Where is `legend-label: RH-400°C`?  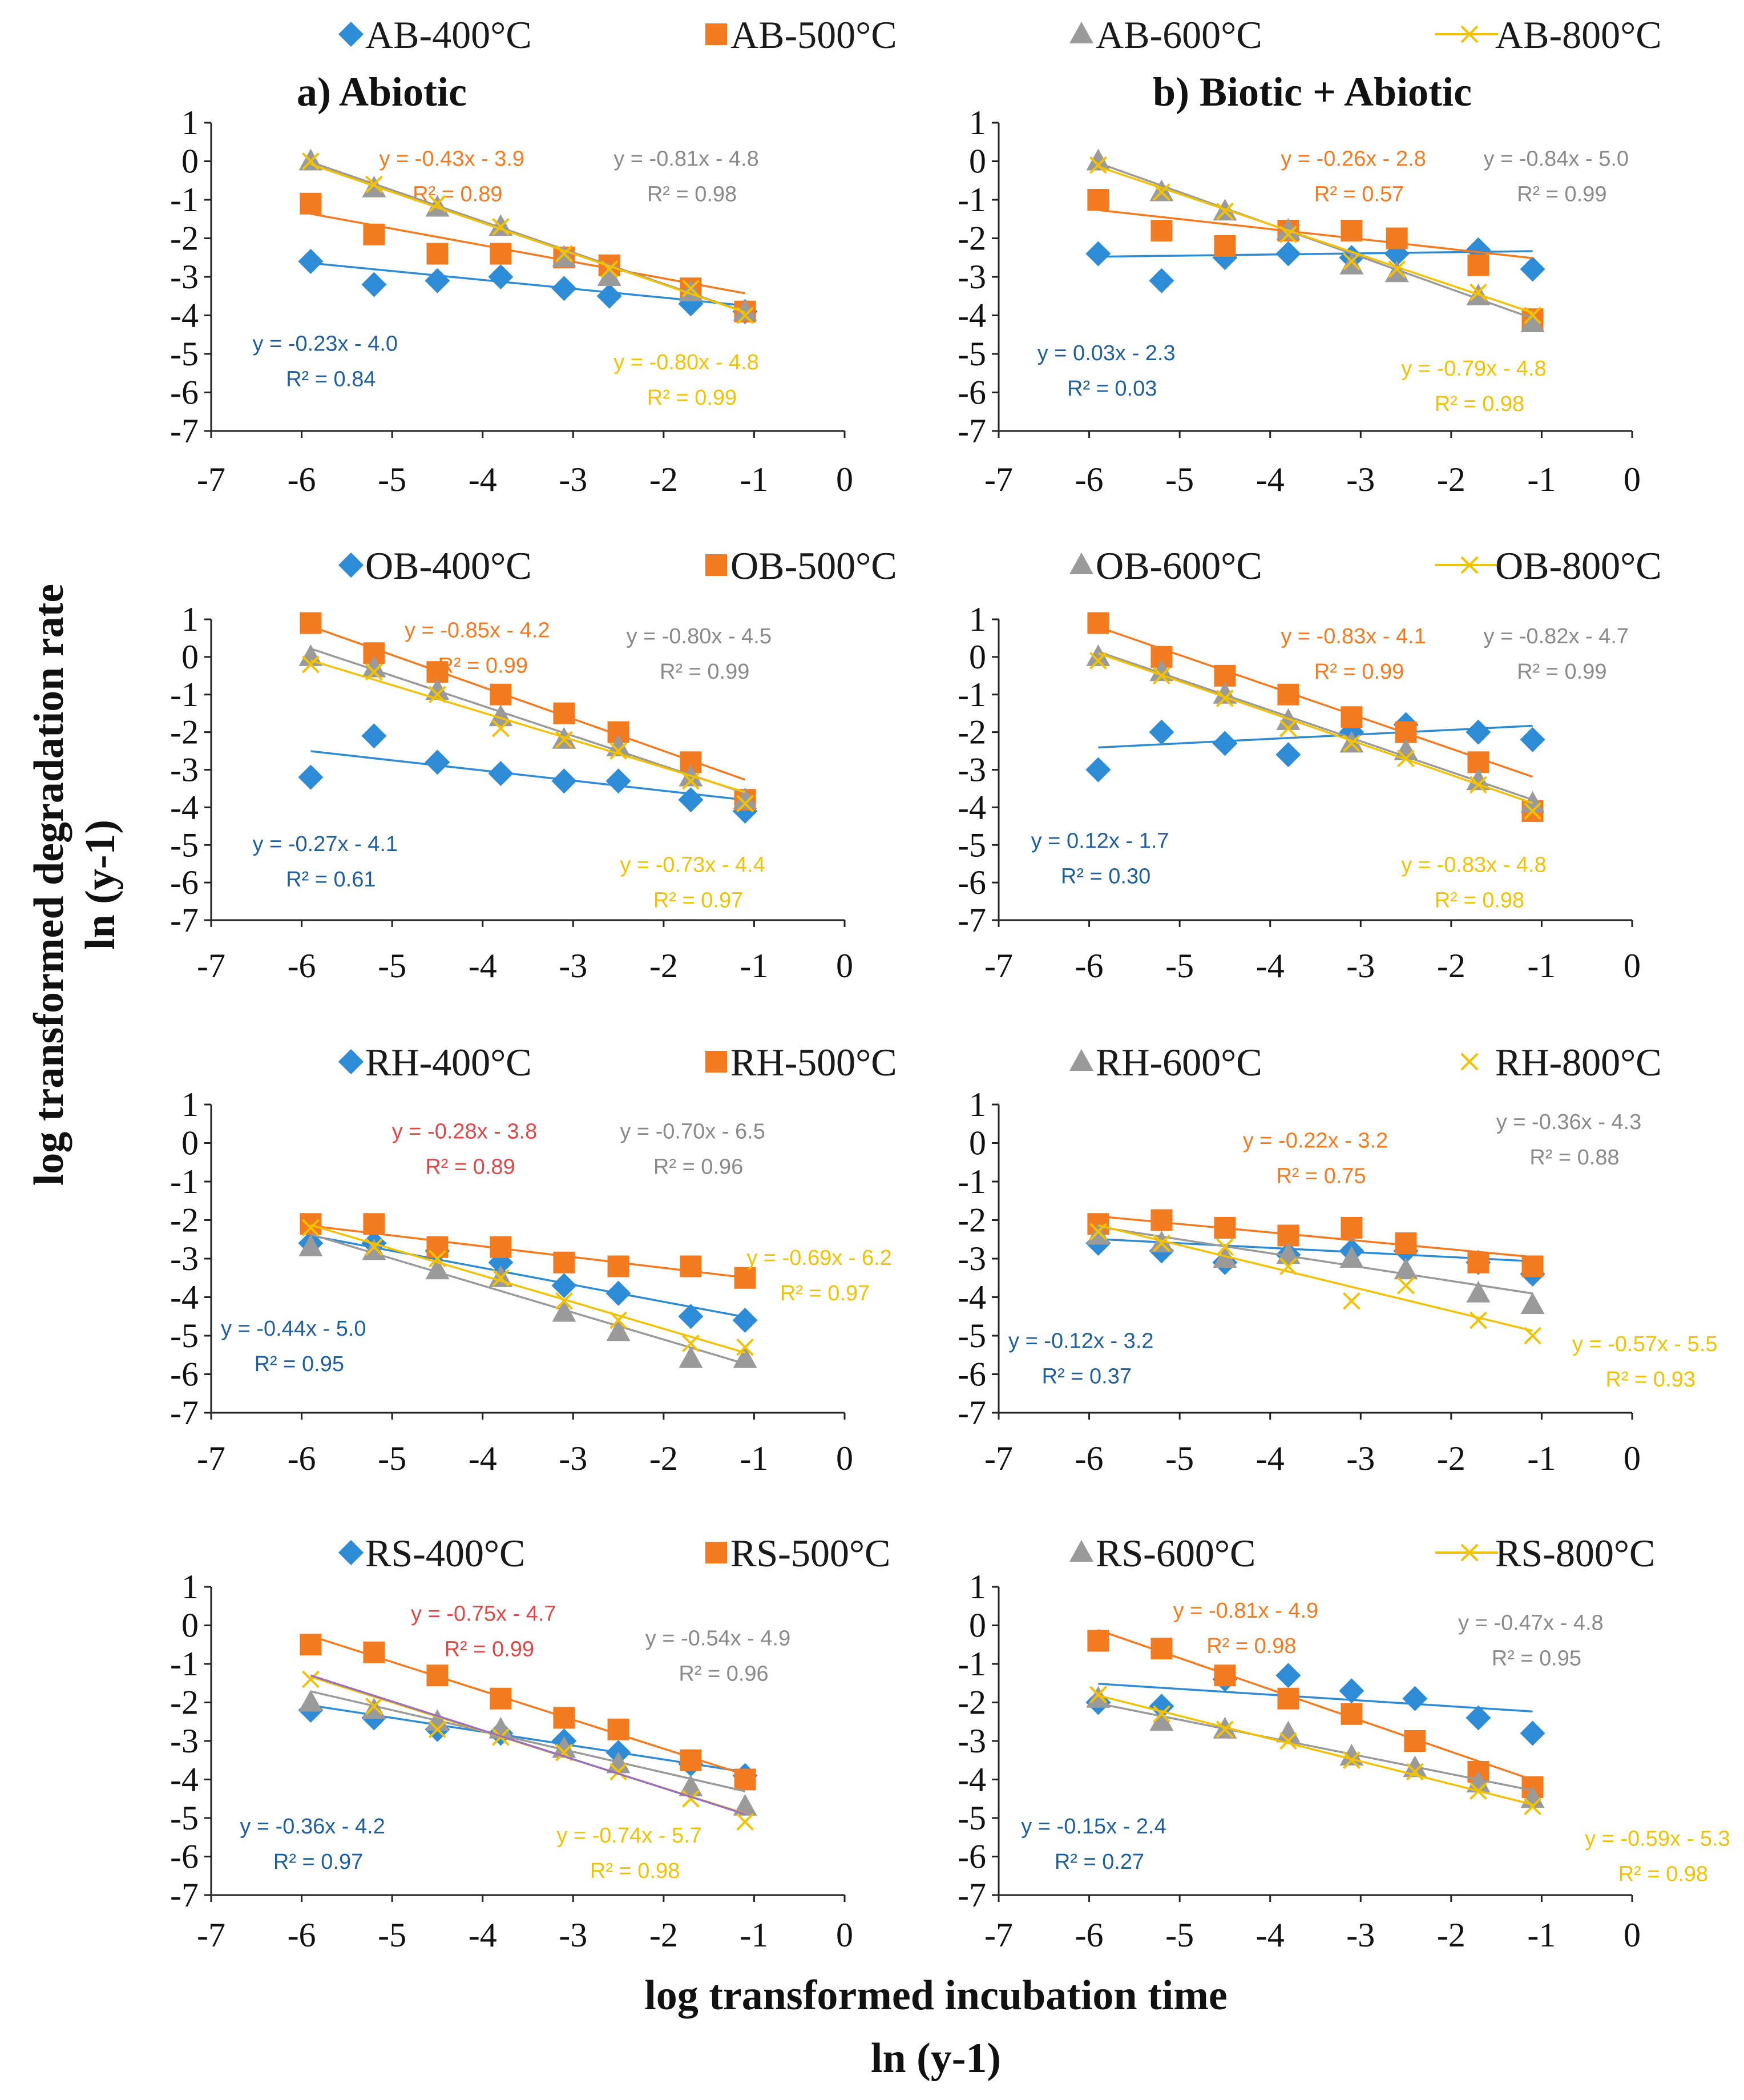
legend-label: RH-400°C is located at coordinates (448, 1062).